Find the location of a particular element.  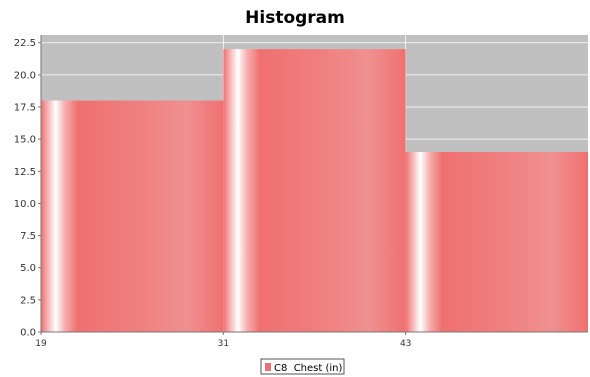

y-tick-label: 10.0 is located at coordinates (25, 204).